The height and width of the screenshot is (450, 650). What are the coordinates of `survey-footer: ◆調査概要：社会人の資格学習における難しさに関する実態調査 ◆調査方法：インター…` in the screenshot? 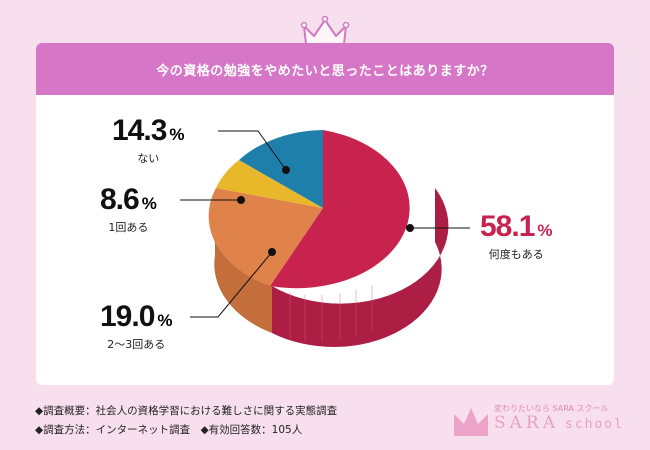 It's located at (186, 421).